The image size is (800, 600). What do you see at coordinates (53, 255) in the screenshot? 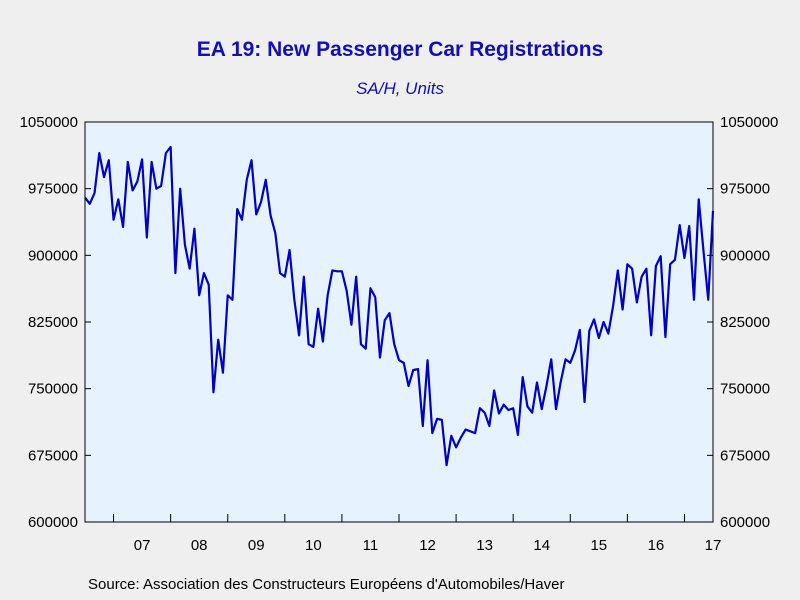
I see `y-tick-label-left: 900000` at bounding box center [53, 255].